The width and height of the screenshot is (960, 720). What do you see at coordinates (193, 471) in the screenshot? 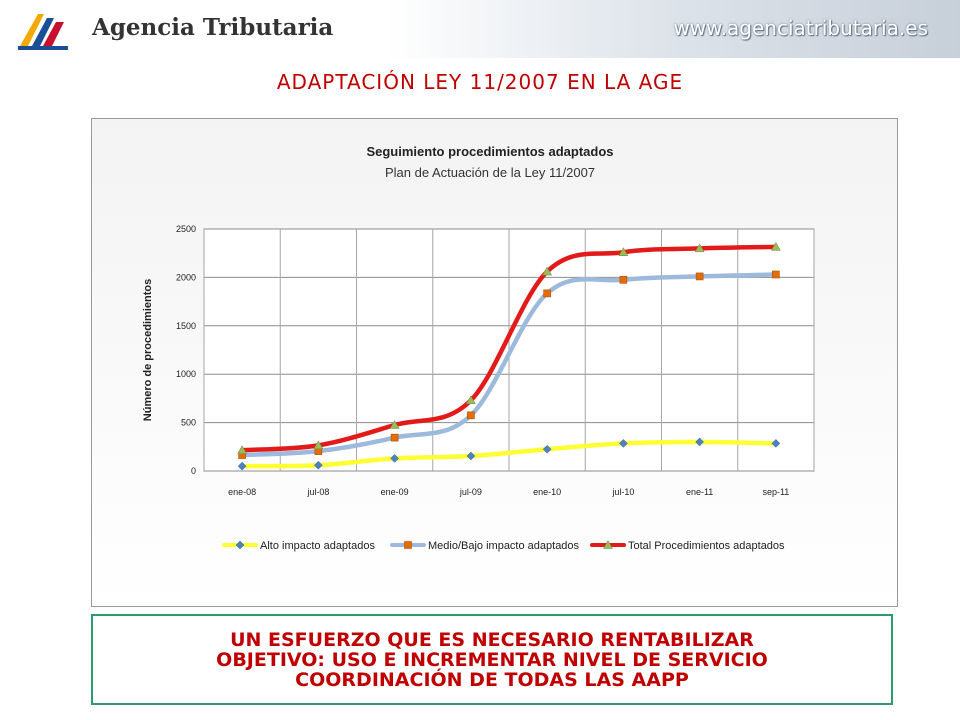
I see `y-tick-label: 0` at bounding box center [193, 471].